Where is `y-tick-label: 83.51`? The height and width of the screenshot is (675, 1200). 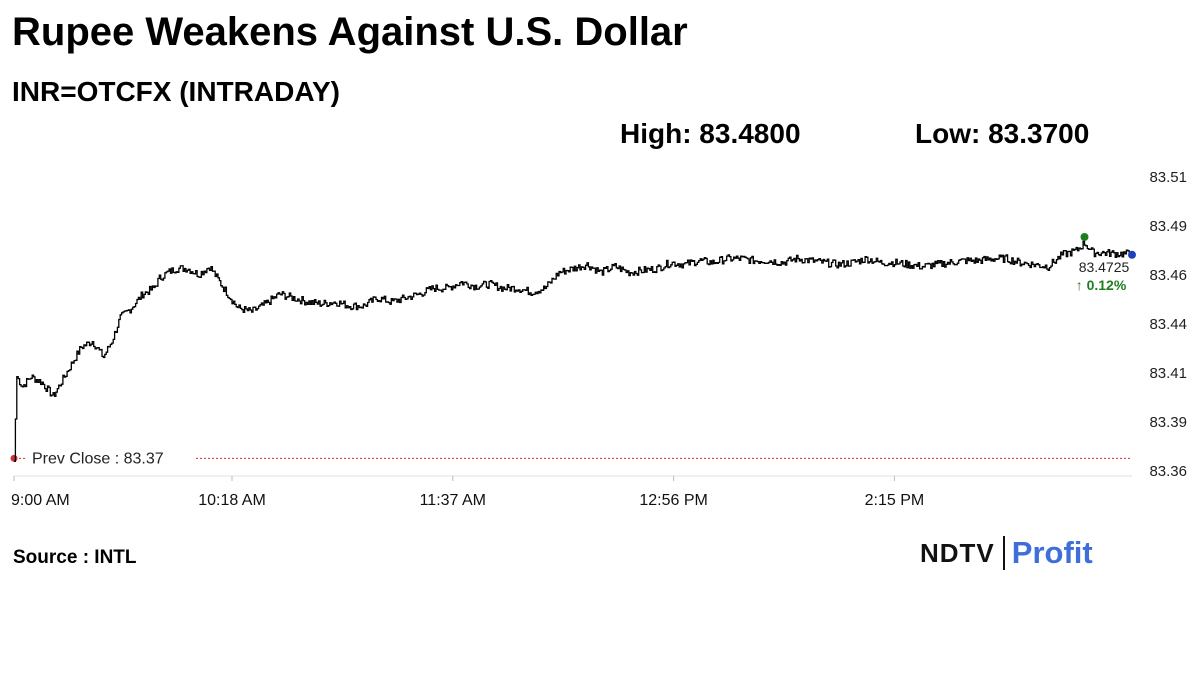 y-tick-label: 83.51 is located at coordinates (1168, 177).